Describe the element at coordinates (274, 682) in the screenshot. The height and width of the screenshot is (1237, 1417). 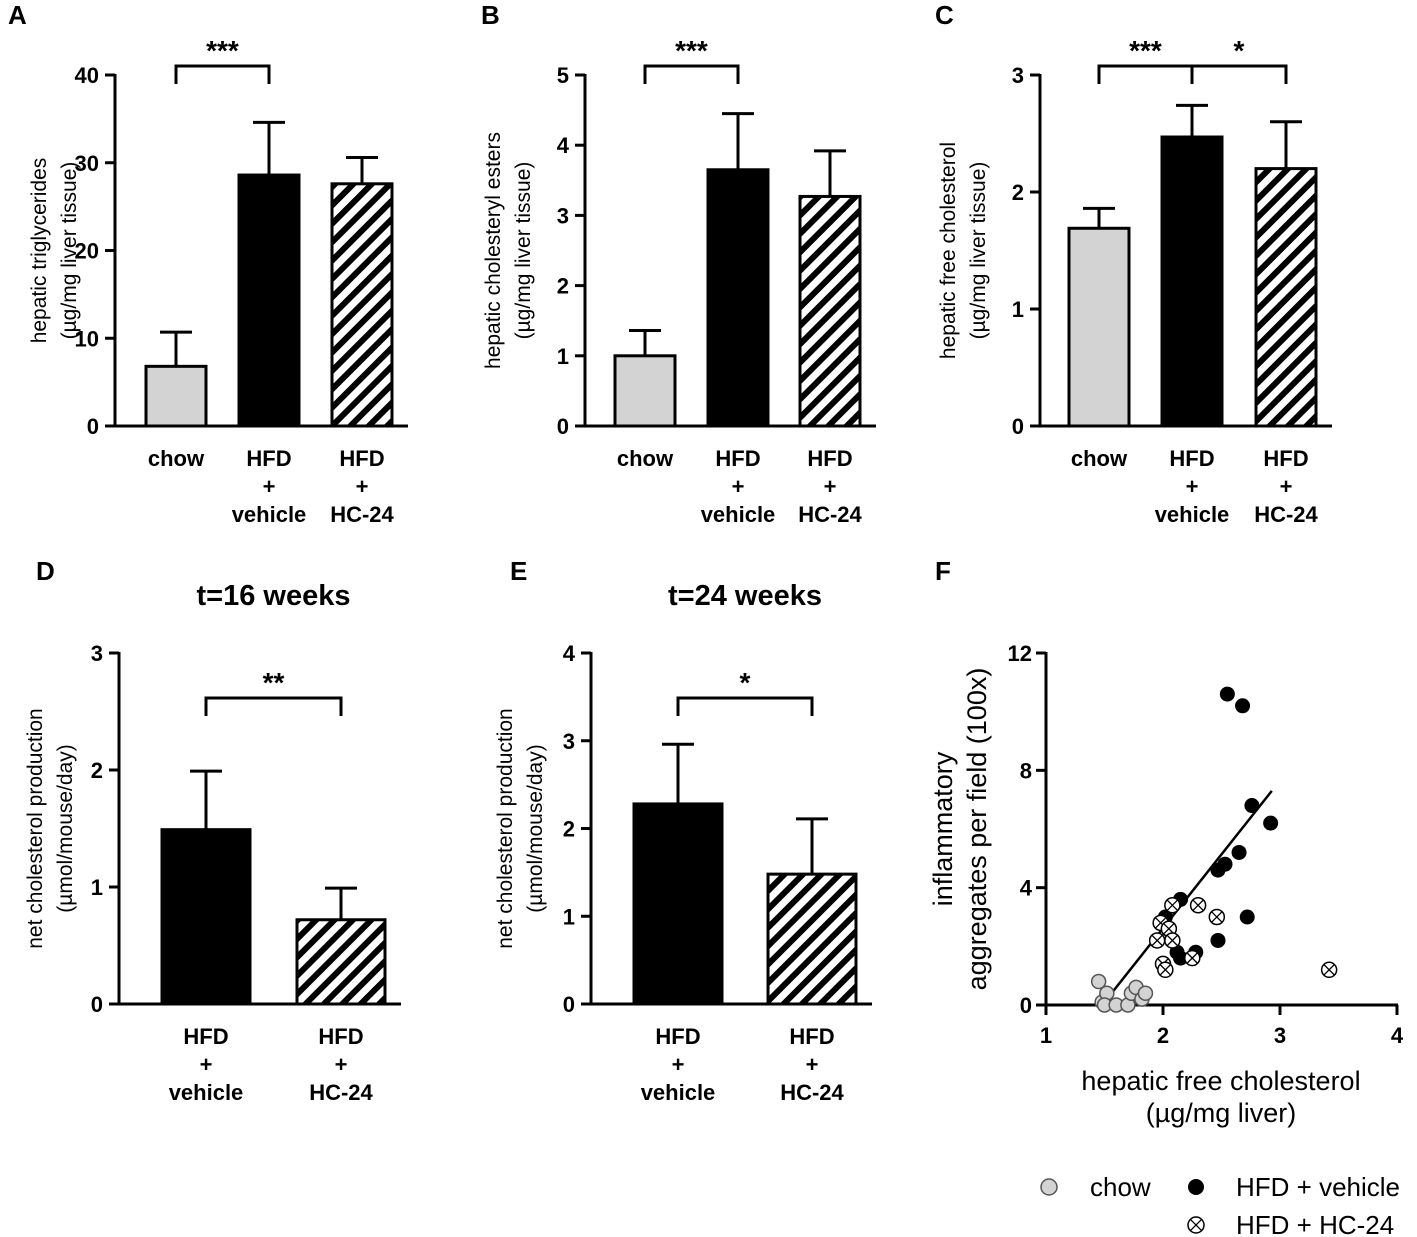
I see `significance-label: **` at that location.